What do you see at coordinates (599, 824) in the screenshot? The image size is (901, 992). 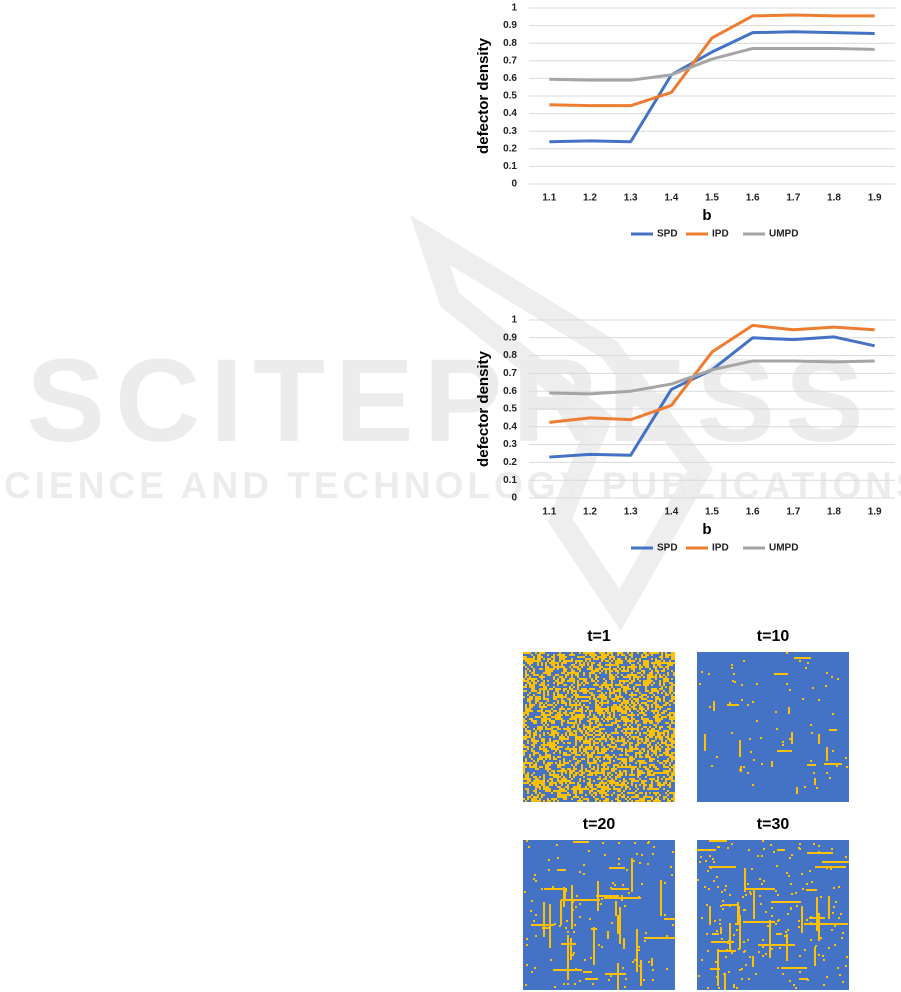 I see `figure-title: t=20` at bounding box center [599, 824].